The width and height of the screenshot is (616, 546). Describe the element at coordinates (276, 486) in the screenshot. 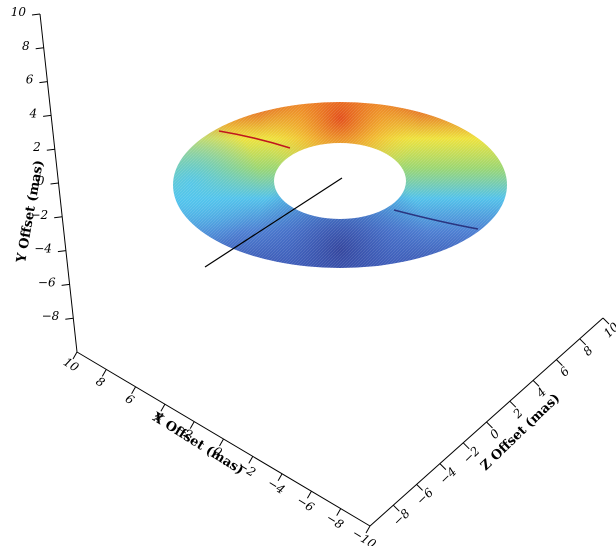

I see `x-axis-tick-label: −4` at that location.